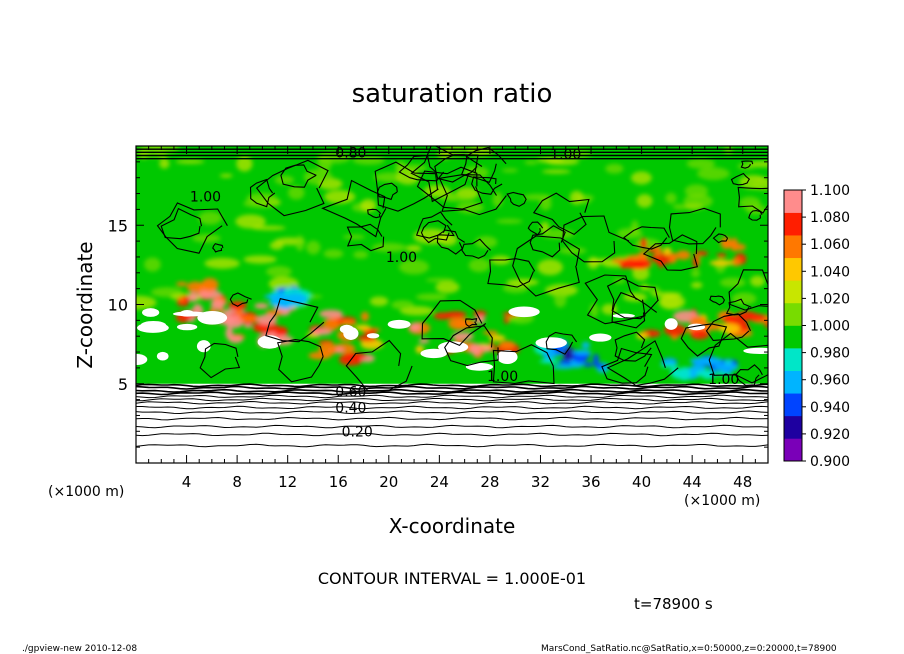 This screenshot has width=904, height=654. Describe the element at coordinates (118, 305) in the screenshot. I see `y-tick-label: 10` at that location.